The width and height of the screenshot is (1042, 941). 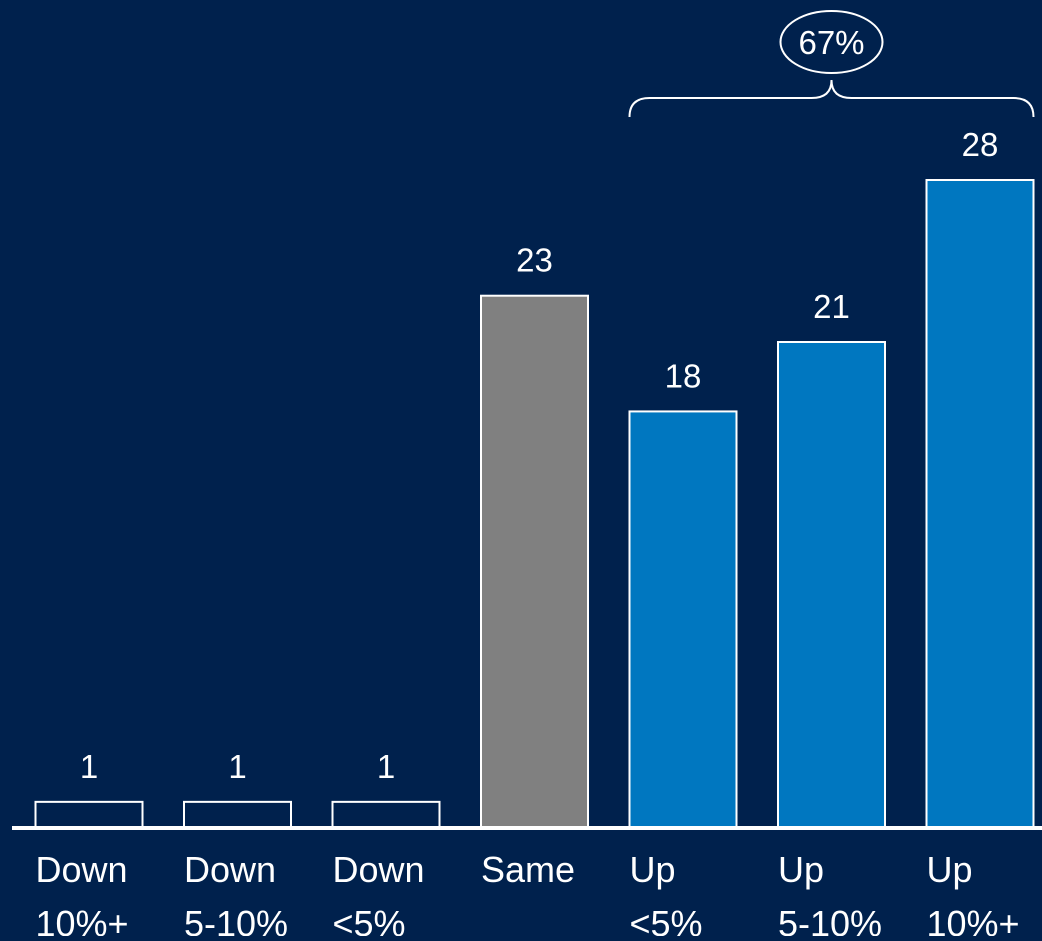 What do you see at coordinates (237, 766) in the screenshot?
I see `data-label-2: 1` at bounding box center [237, 766].